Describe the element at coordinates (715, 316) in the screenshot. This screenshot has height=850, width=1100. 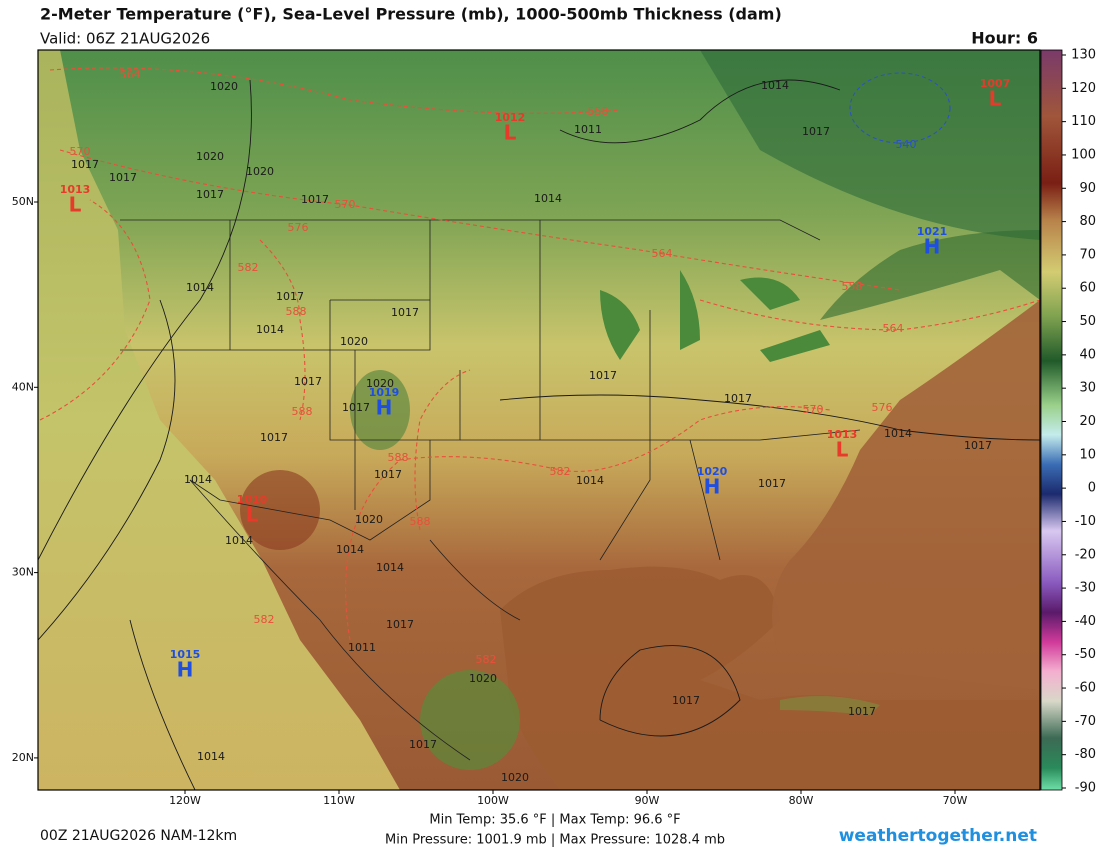
I see `great-lakes` at that location.